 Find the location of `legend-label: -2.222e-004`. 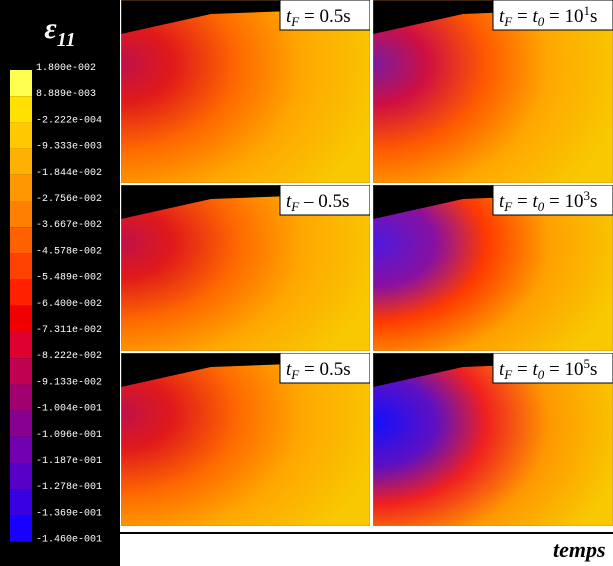

legend-label: -2.222e-004 is located at coordinates (69, 120).